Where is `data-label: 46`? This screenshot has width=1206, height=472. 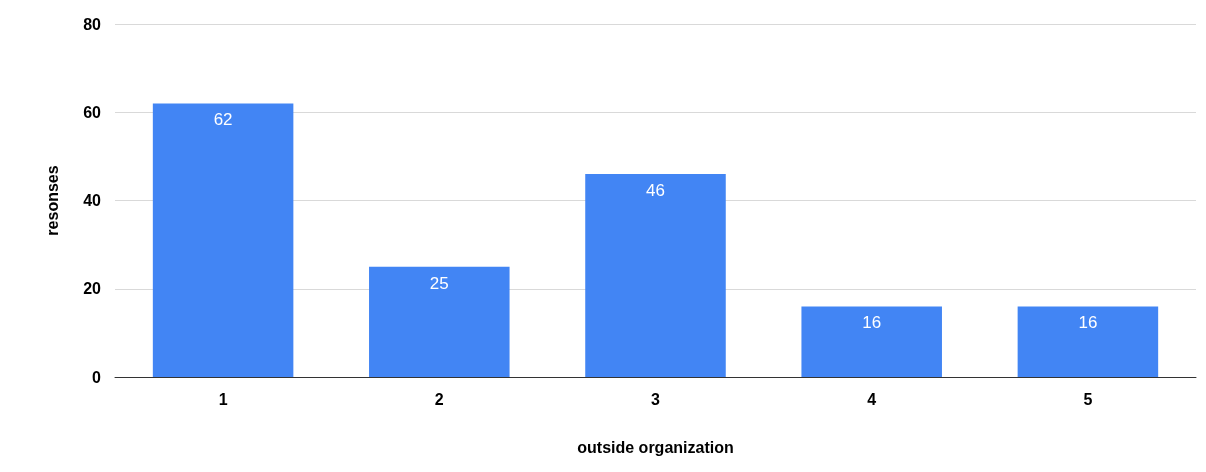
data-label: 46 is located at coordinates (655, 191).